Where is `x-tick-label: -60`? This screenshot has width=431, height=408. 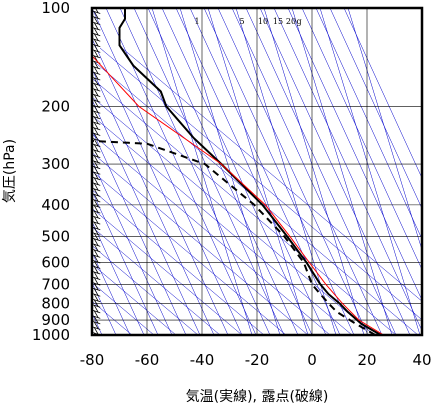
x-tick-label: -60 is located at coordinates (147, 360).